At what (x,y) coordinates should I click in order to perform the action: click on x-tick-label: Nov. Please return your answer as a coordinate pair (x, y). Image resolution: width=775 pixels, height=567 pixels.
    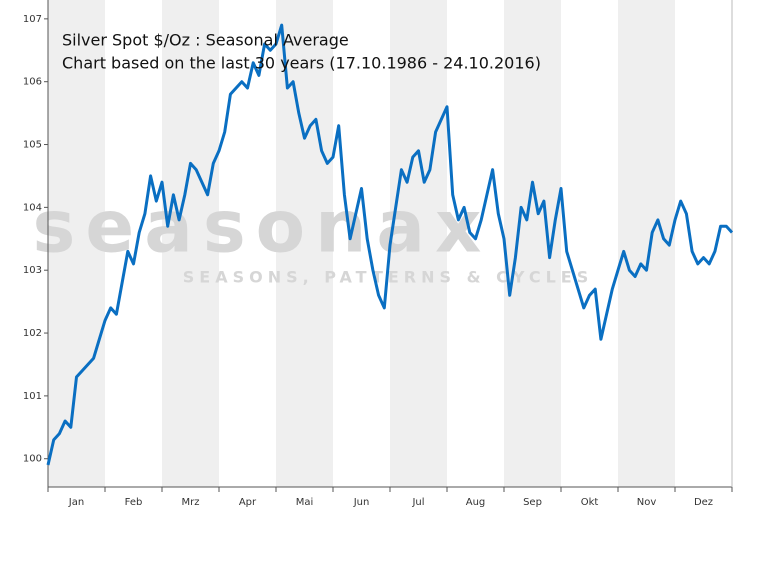
    Looking at the image, I should click on (647, 502).